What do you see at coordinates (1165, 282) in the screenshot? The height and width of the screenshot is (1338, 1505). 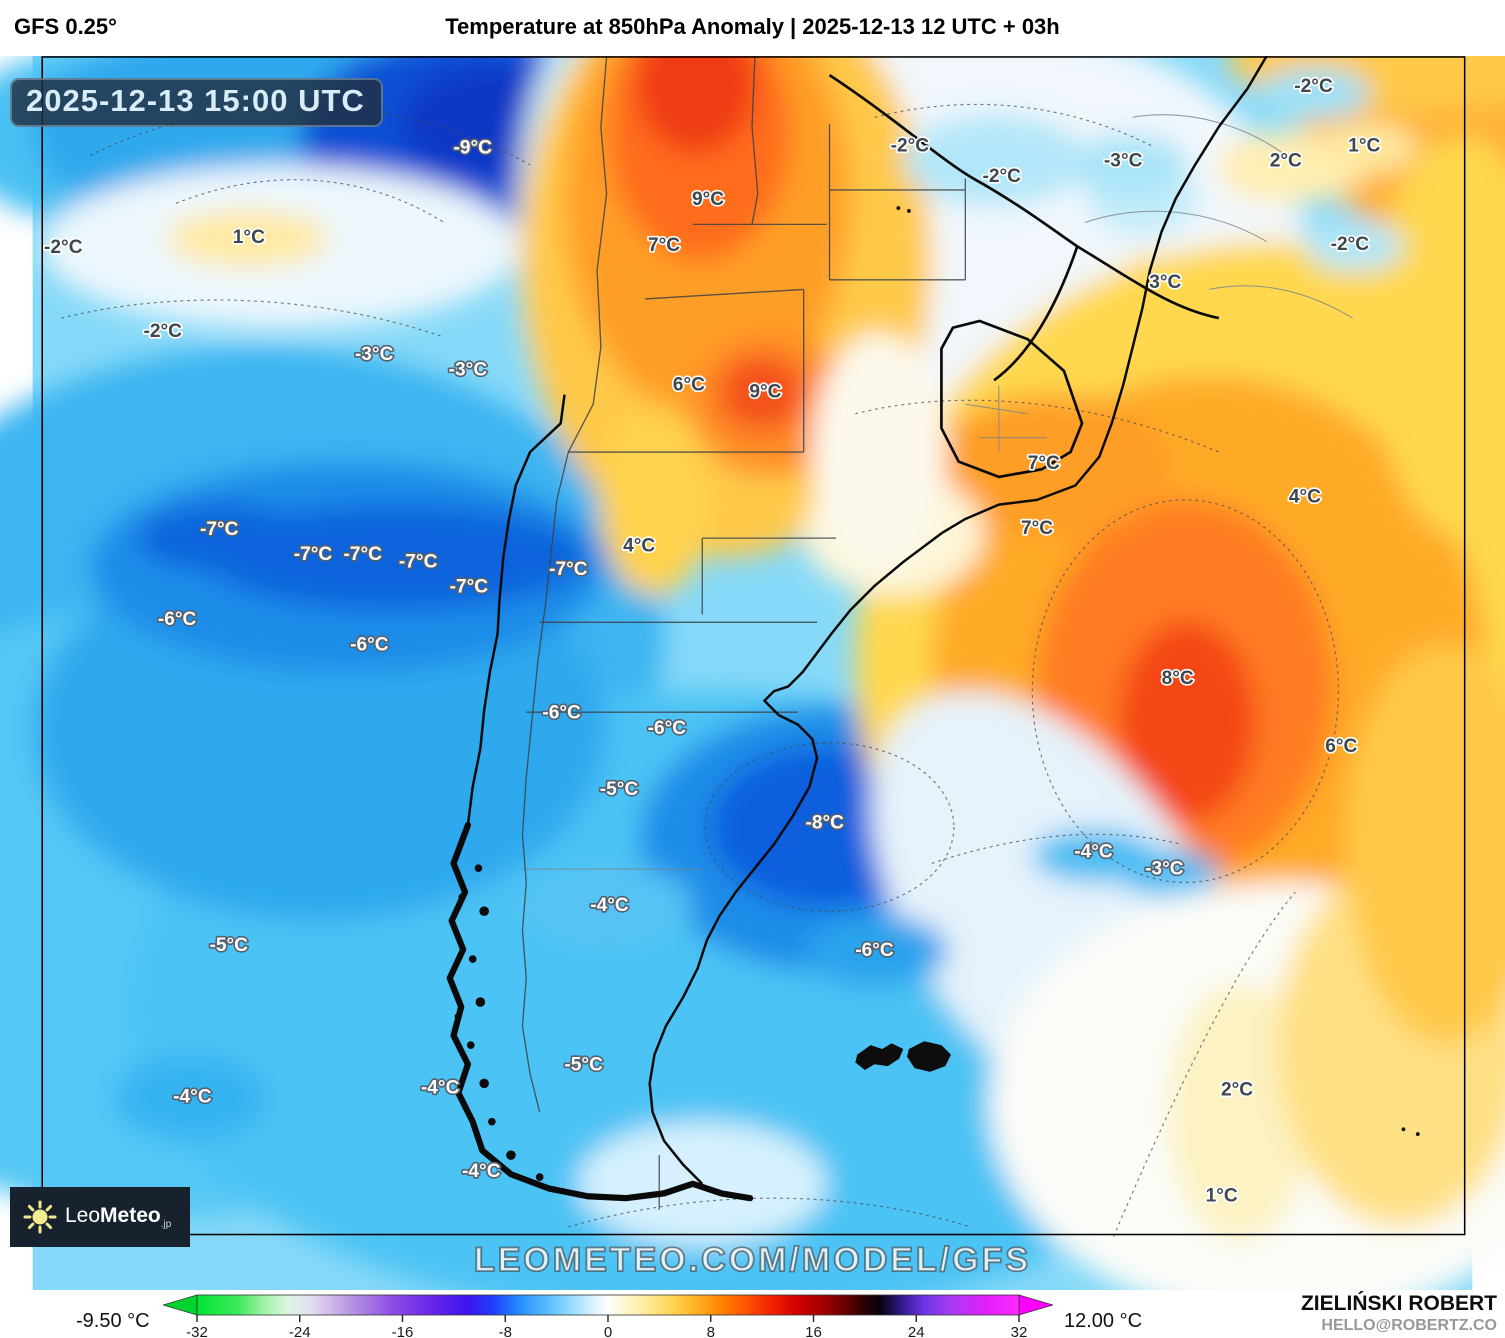 I see `contour-label: 3°C` at bounding box center [1165, 282].